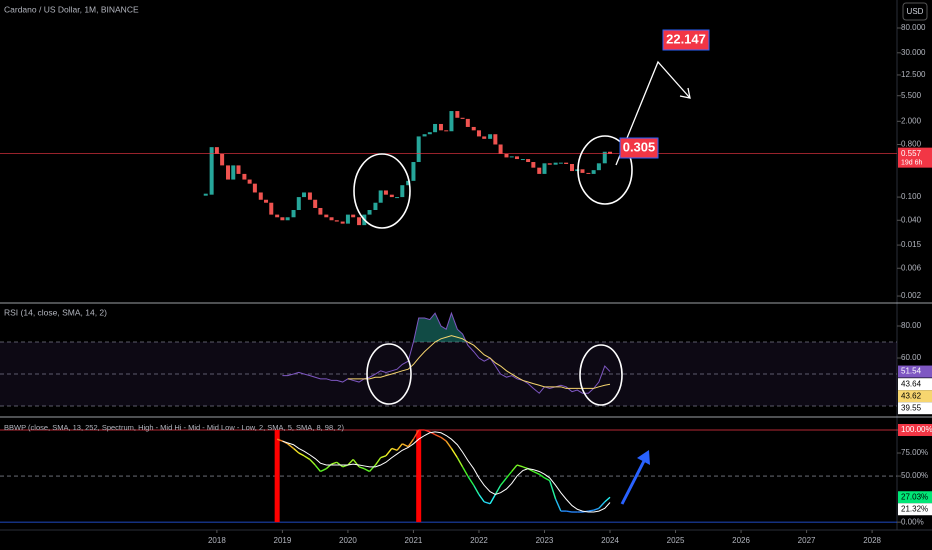 Image resolution: width=932 pixels, height=550 pixels. I want to click on y-tick-label: 2.000, so click(911, 120).